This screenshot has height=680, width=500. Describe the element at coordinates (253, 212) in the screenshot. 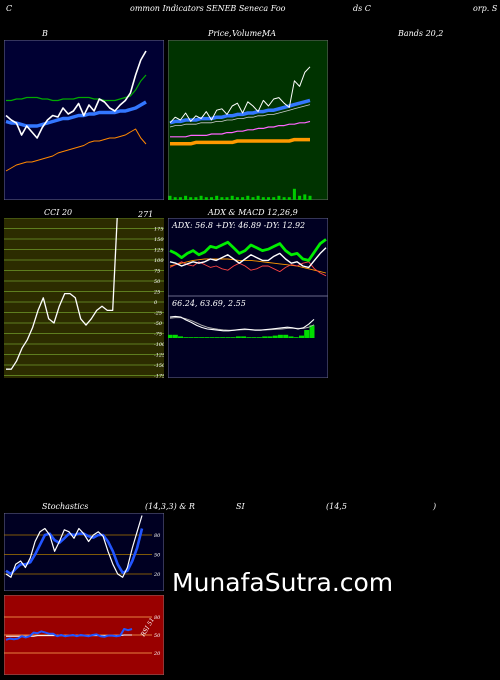

I see `adx-macd-title: ADX & MACD 12,26,9` at that location.